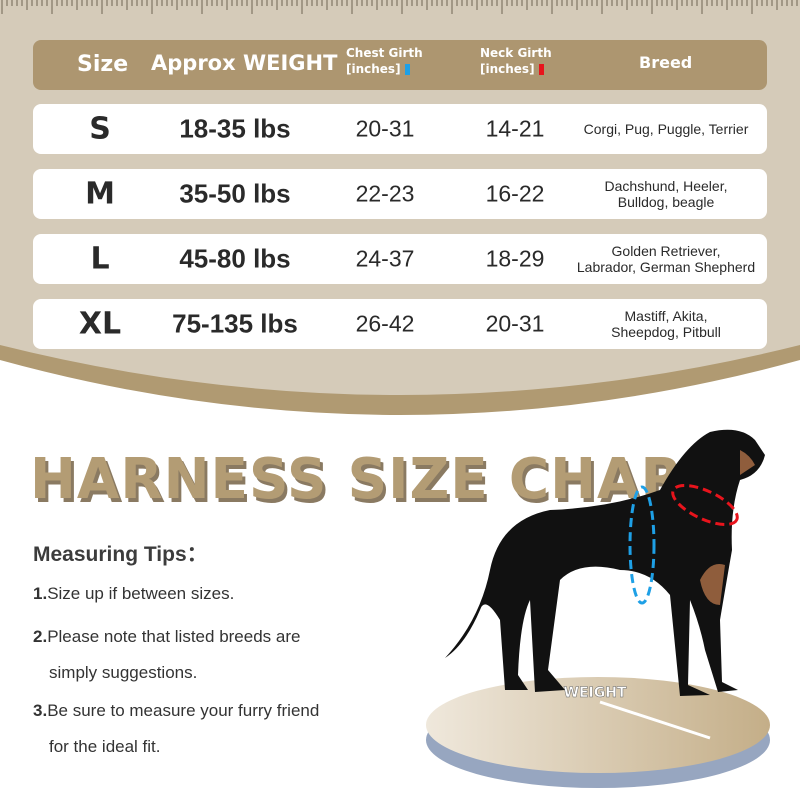 The width and height of the screenshot is (800, 800). What do you see at coordinates (515, 193) in the screenshot?
I see `neck-cell: 16-22` at bounding box center [515, 193].